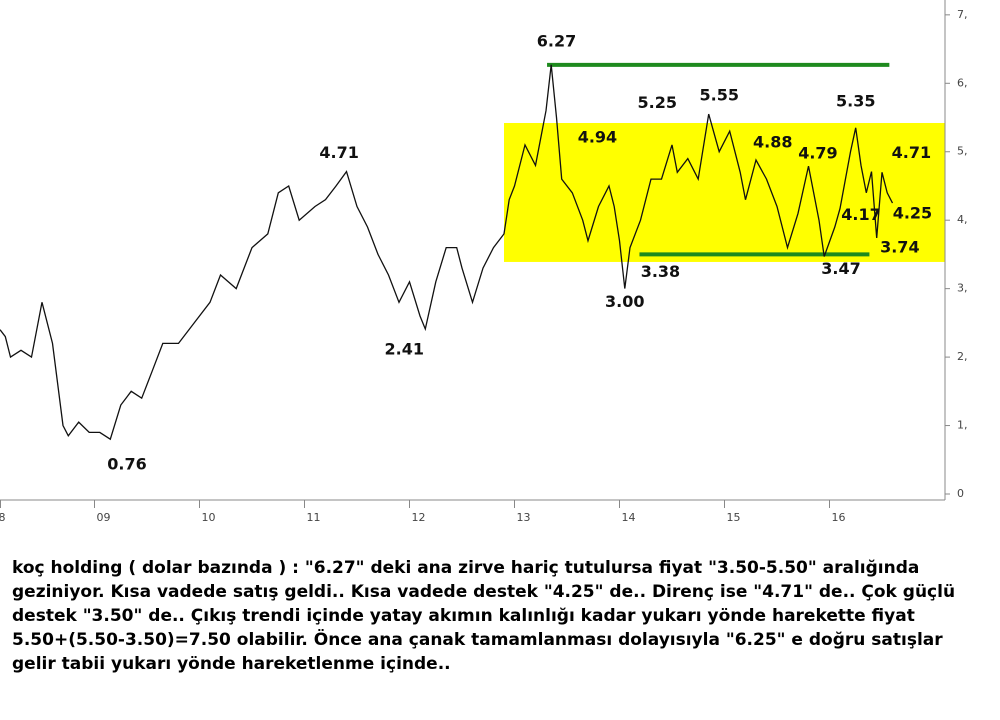 The image size is (1000, 720). Describe the element at coordinates (524, 517) in the screenshot. I see `x-tick-label: 13` at that location.